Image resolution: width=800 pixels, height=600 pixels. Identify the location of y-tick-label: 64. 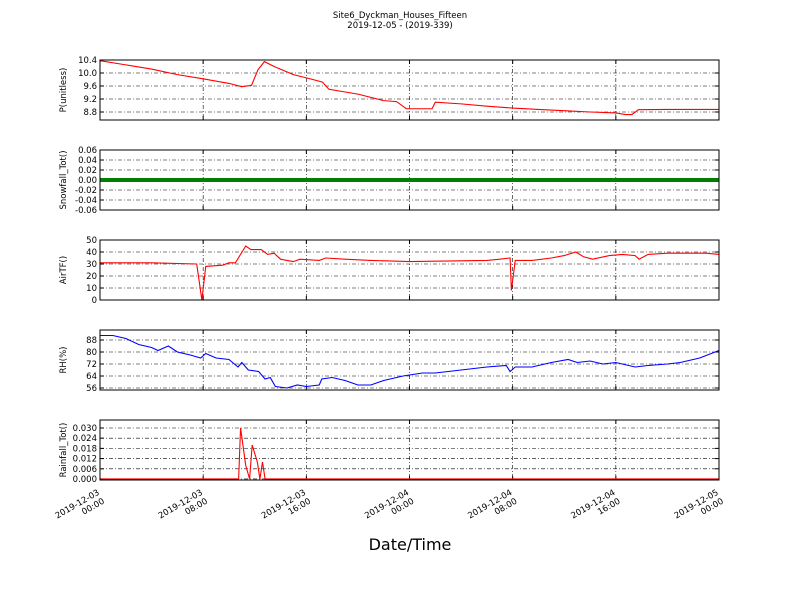
(91, 377).